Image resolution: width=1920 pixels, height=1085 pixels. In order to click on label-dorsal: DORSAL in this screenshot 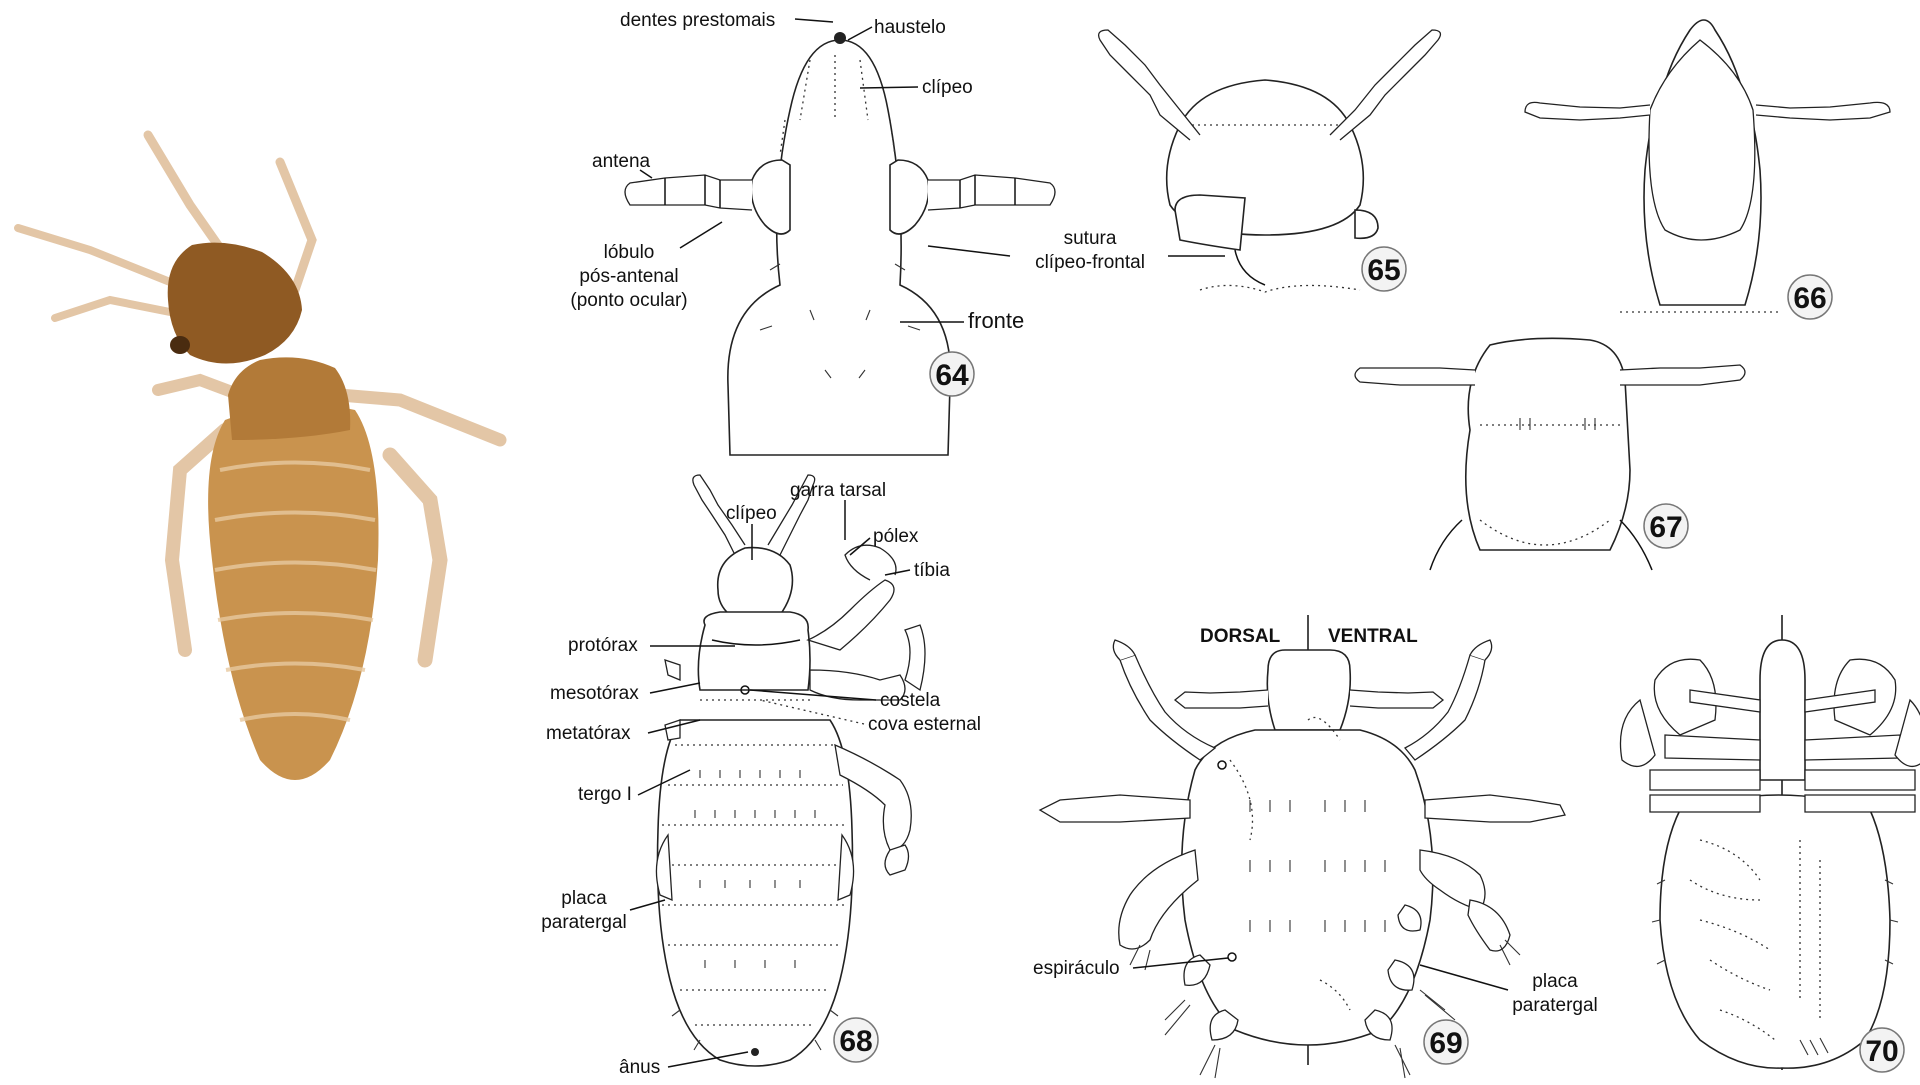, I will do `click(1240, 636)`.